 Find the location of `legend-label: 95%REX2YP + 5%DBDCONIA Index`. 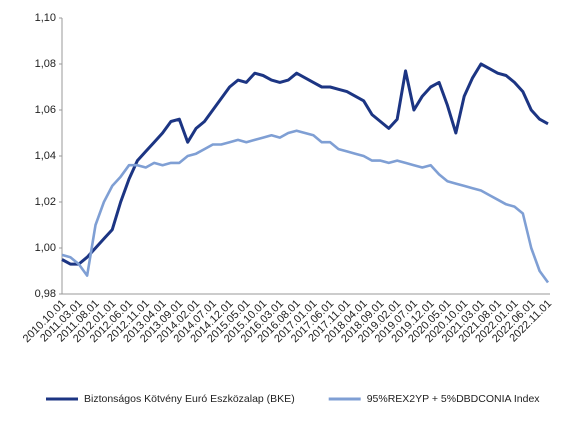

legend-label: 95%REX2YP + 5%DBDCONIA Index is located at coordinates (454, 399).